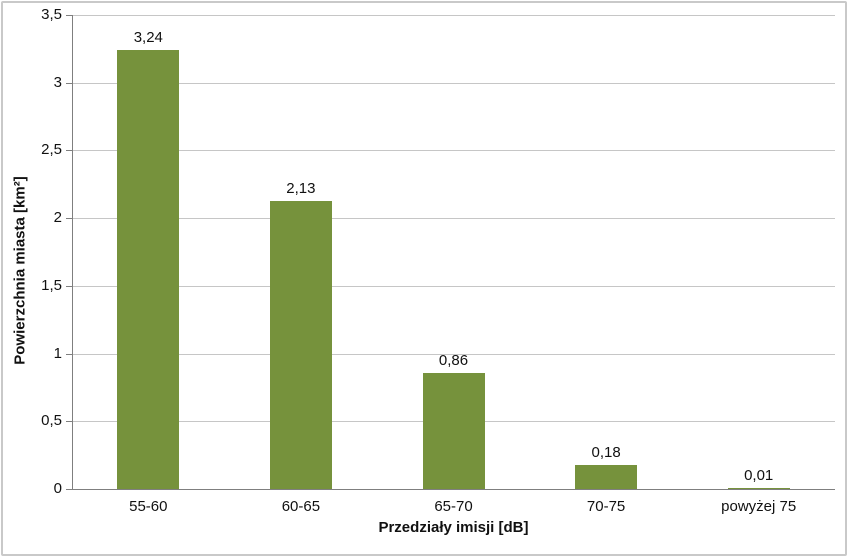  I want to click on bar-value-label: 0,18, so click(606, 452).